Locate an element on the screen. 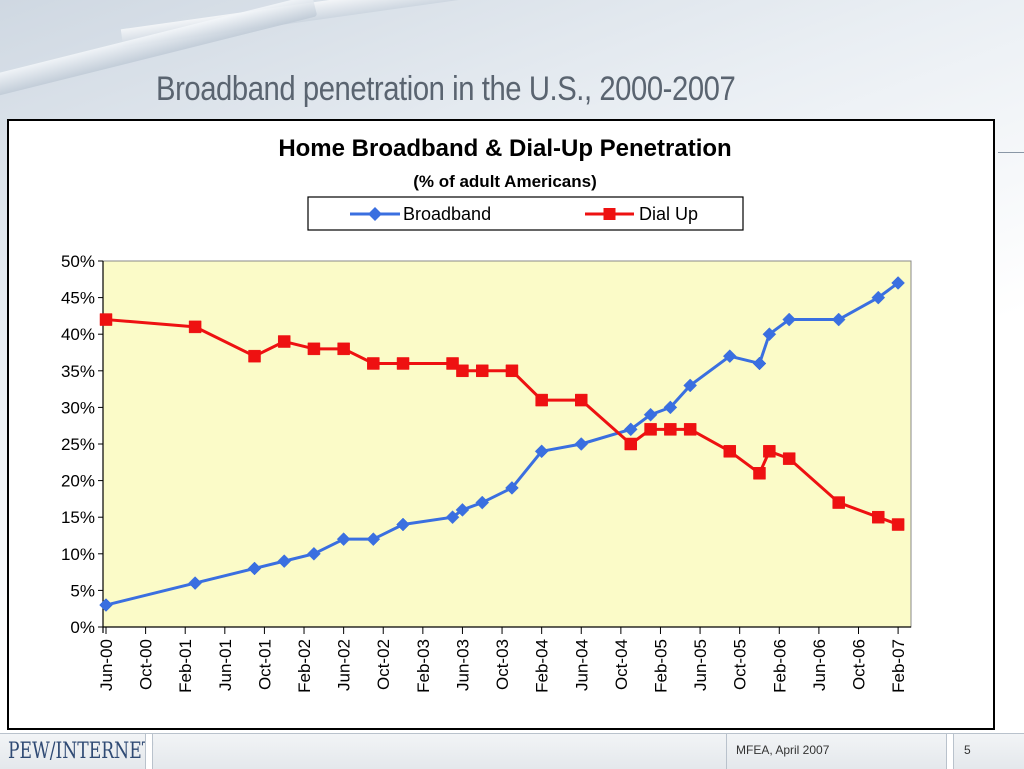  logo-text: PEW/INTERNET is located at coordinates (81, 751).